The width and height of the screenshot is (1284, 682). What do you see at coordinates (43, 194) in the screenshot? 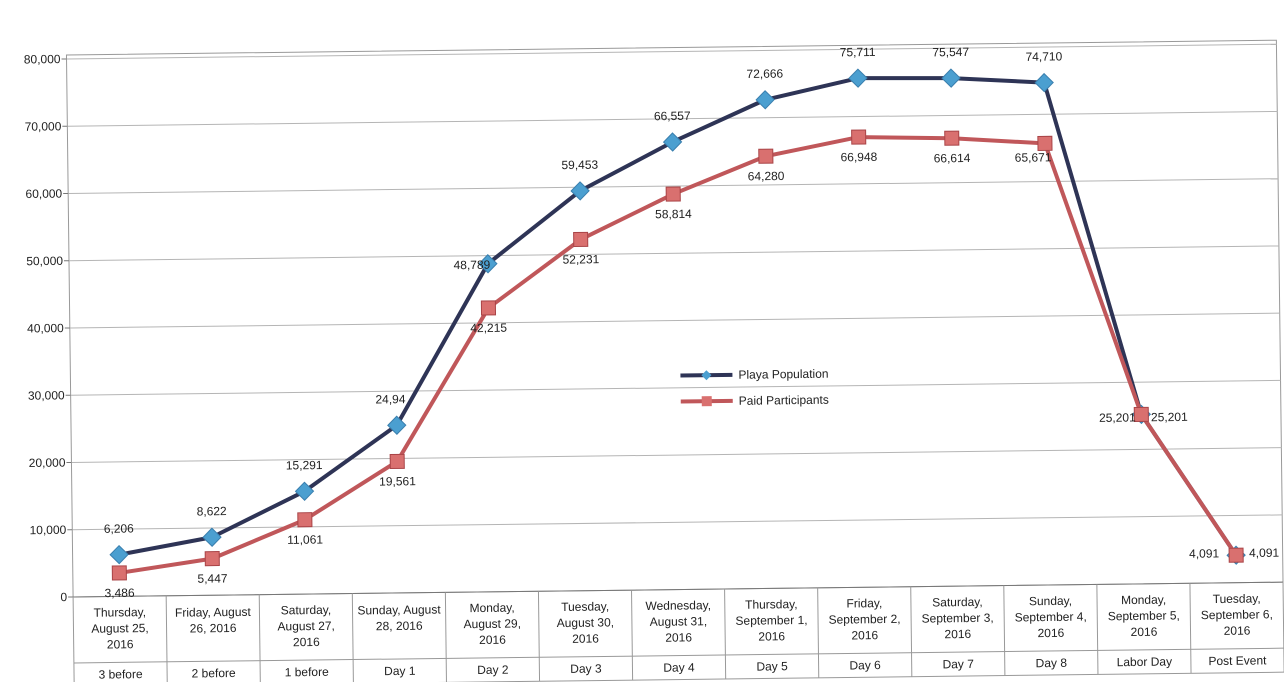
I see `y-tick-label: 60,000` at bounding box center [43, 194].